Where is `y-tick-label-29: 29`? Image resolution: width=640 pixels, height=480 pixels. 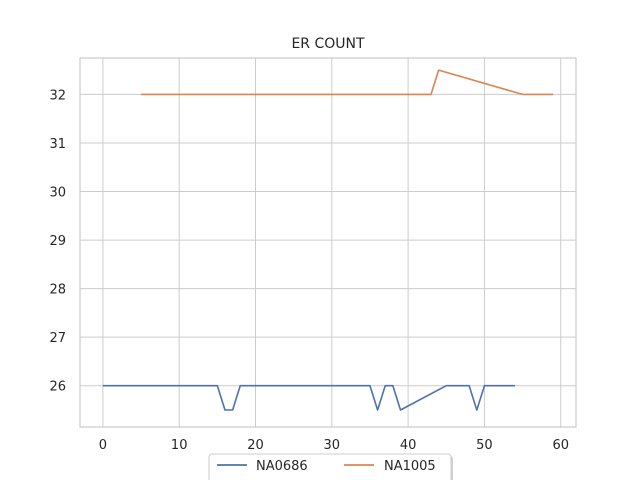 y-tick-label-29: 29 is located at coordinates (57, 241).